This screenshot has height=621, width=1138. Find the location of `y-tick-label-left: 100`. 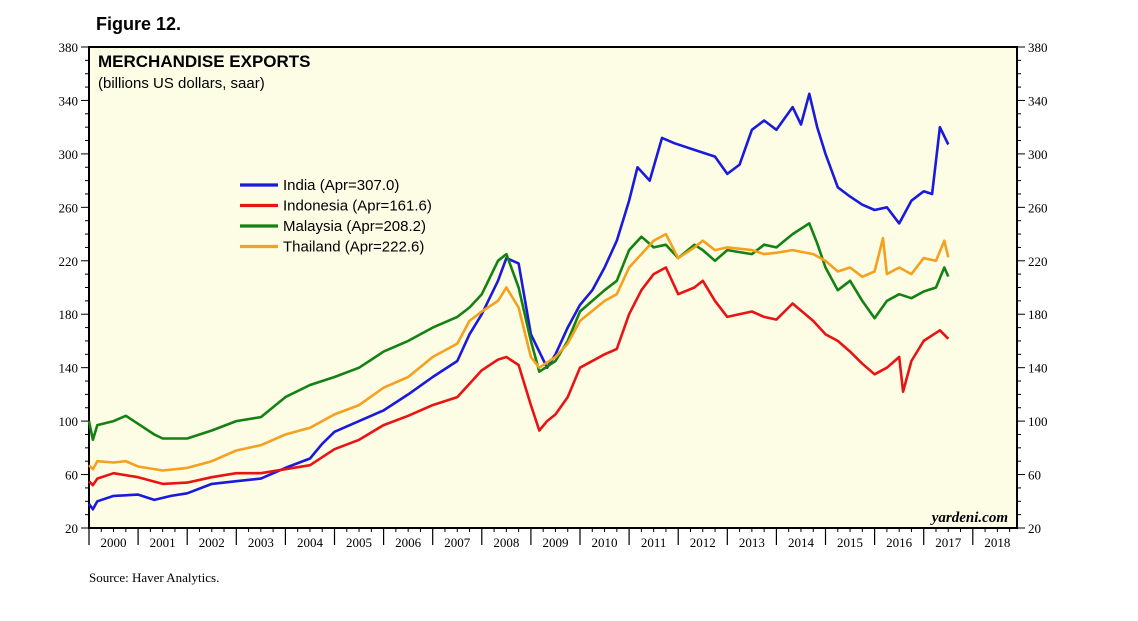

y-tick-label-left: 100 is located at coordinates (69, 421).